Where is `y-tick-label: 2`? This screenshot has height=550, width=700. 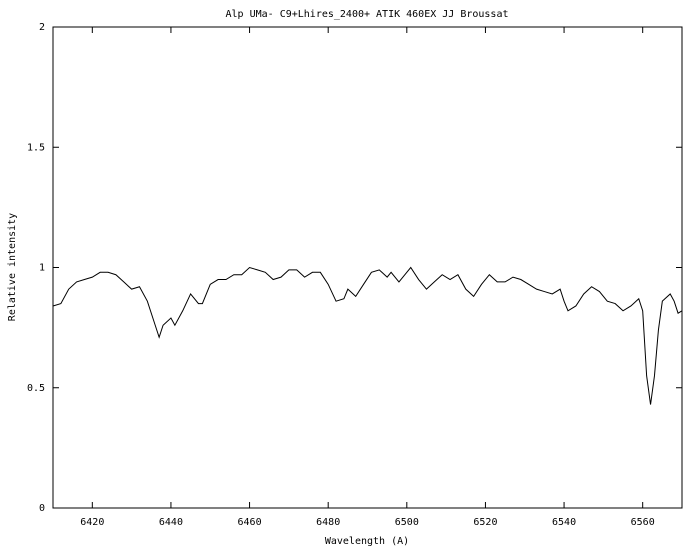 y-tick-label: 2 is located at coordinates (42, 27).